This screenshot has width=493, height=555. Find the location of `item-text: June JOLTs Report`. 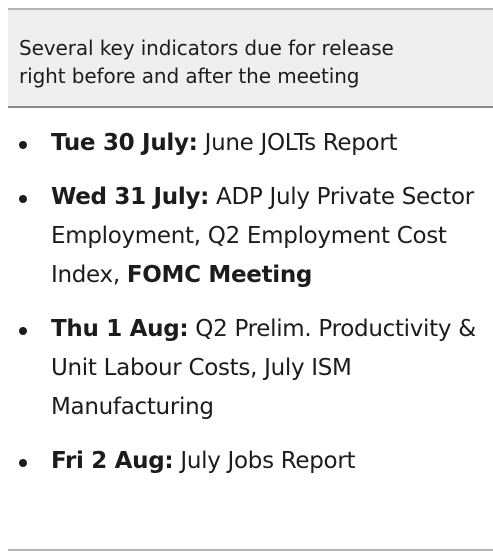

item-text: June JOLTs Report is located at coordinates (297, 143).